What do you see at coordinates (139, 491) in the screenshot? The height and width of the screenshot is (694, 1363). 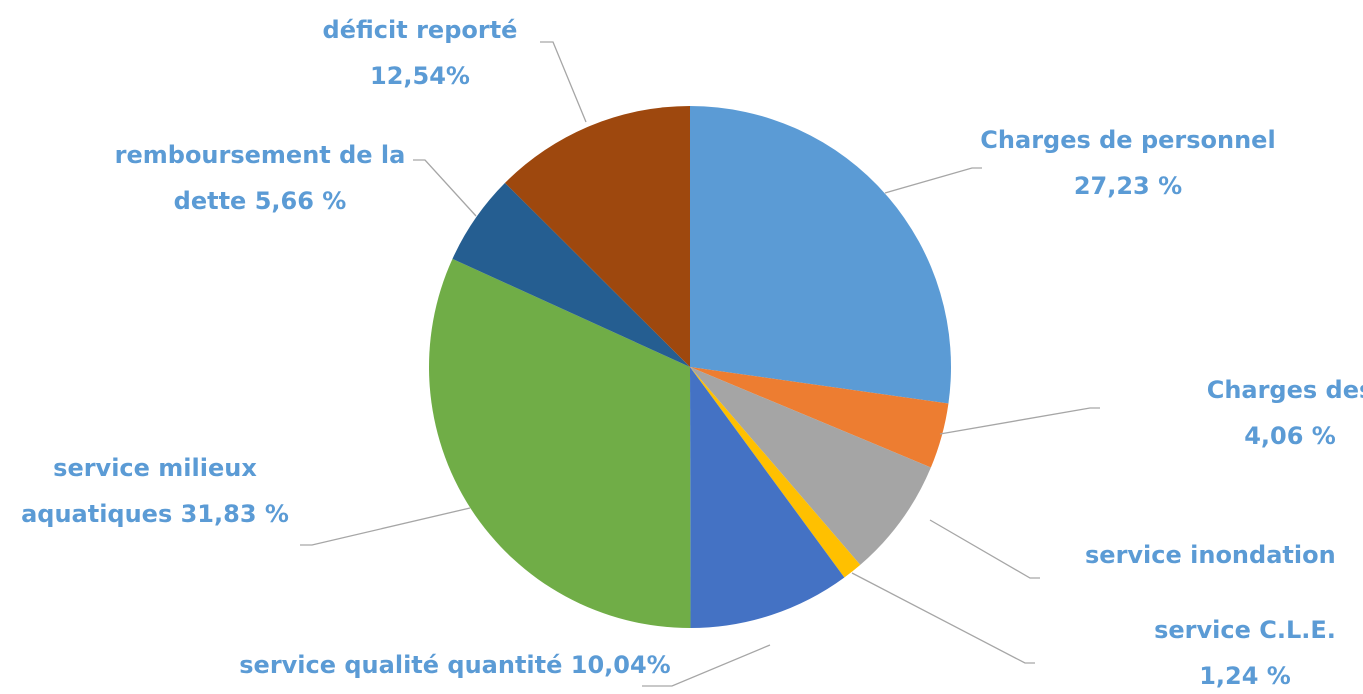 I see `category-label: service milieux aquatiques` at bounding box center [139, 491].